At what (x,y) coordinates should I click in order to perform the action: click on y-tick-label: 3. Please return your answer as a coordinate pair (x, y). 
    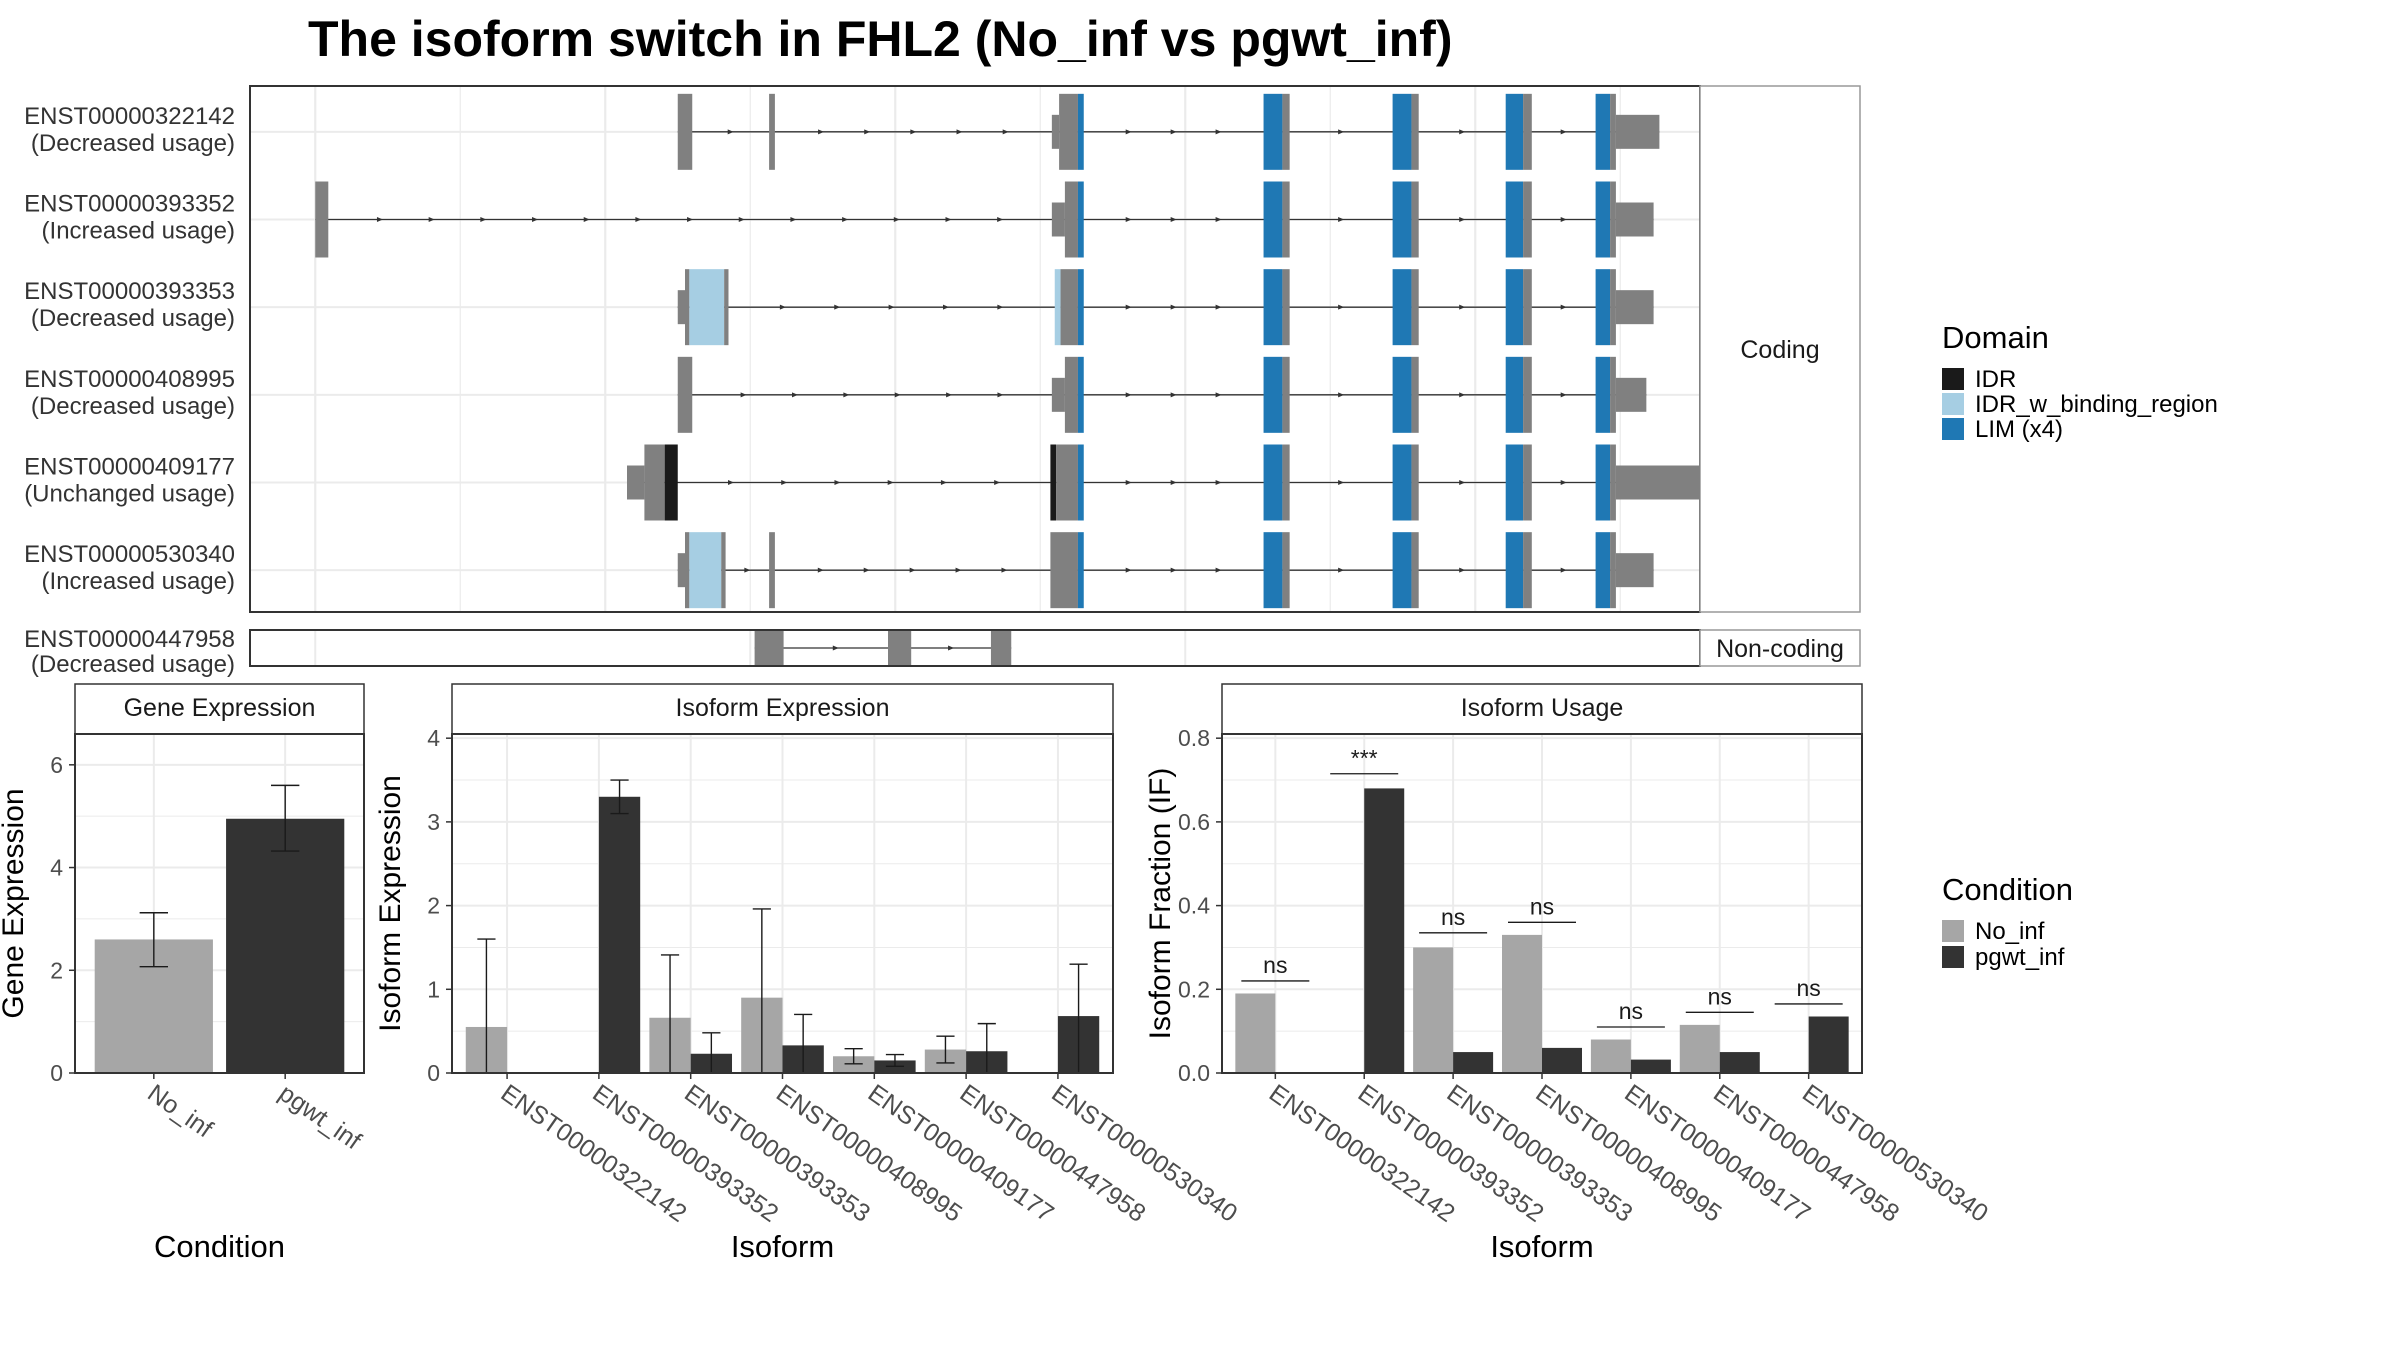
    Looking at the image, I should click on (433, 822).